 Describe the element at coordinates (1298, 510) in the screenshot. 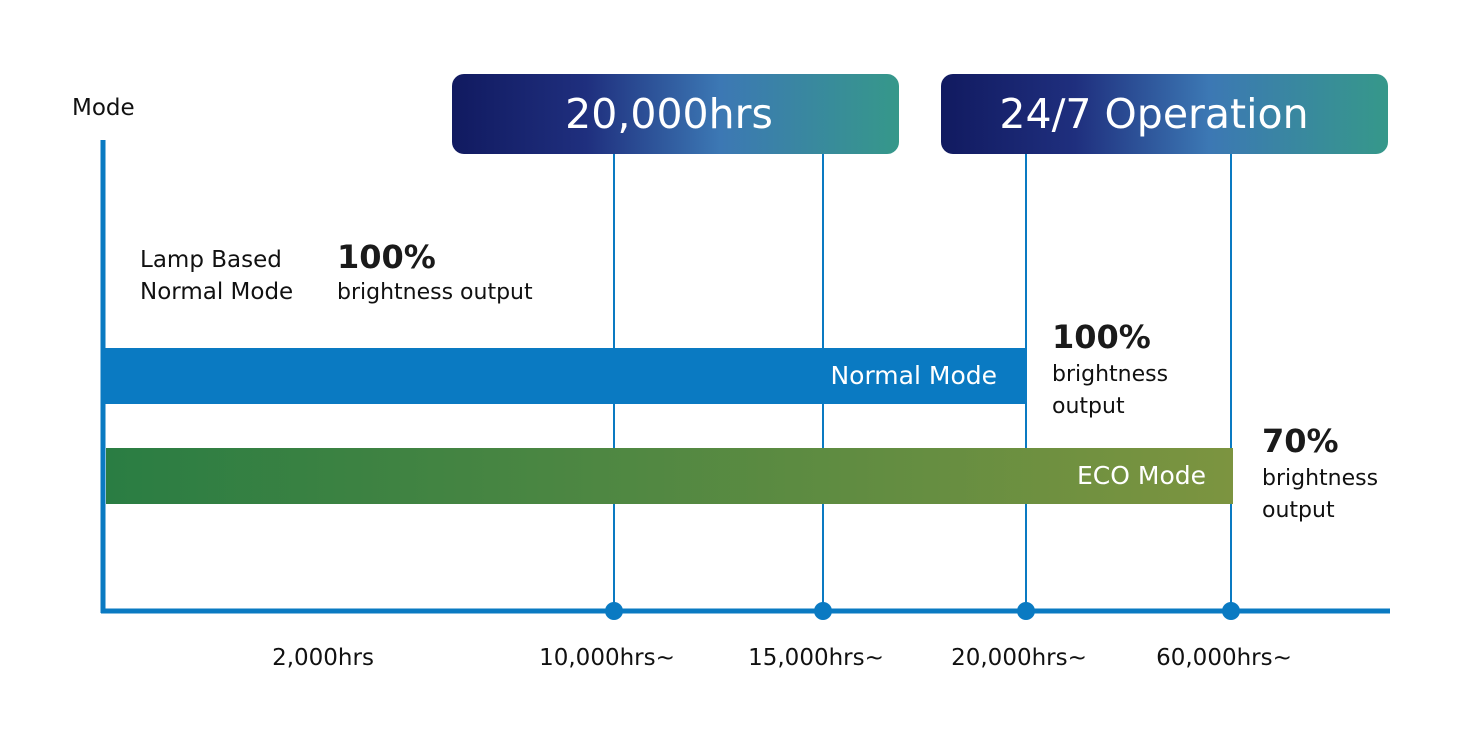

I see `eco-text-line2: output` at that location.